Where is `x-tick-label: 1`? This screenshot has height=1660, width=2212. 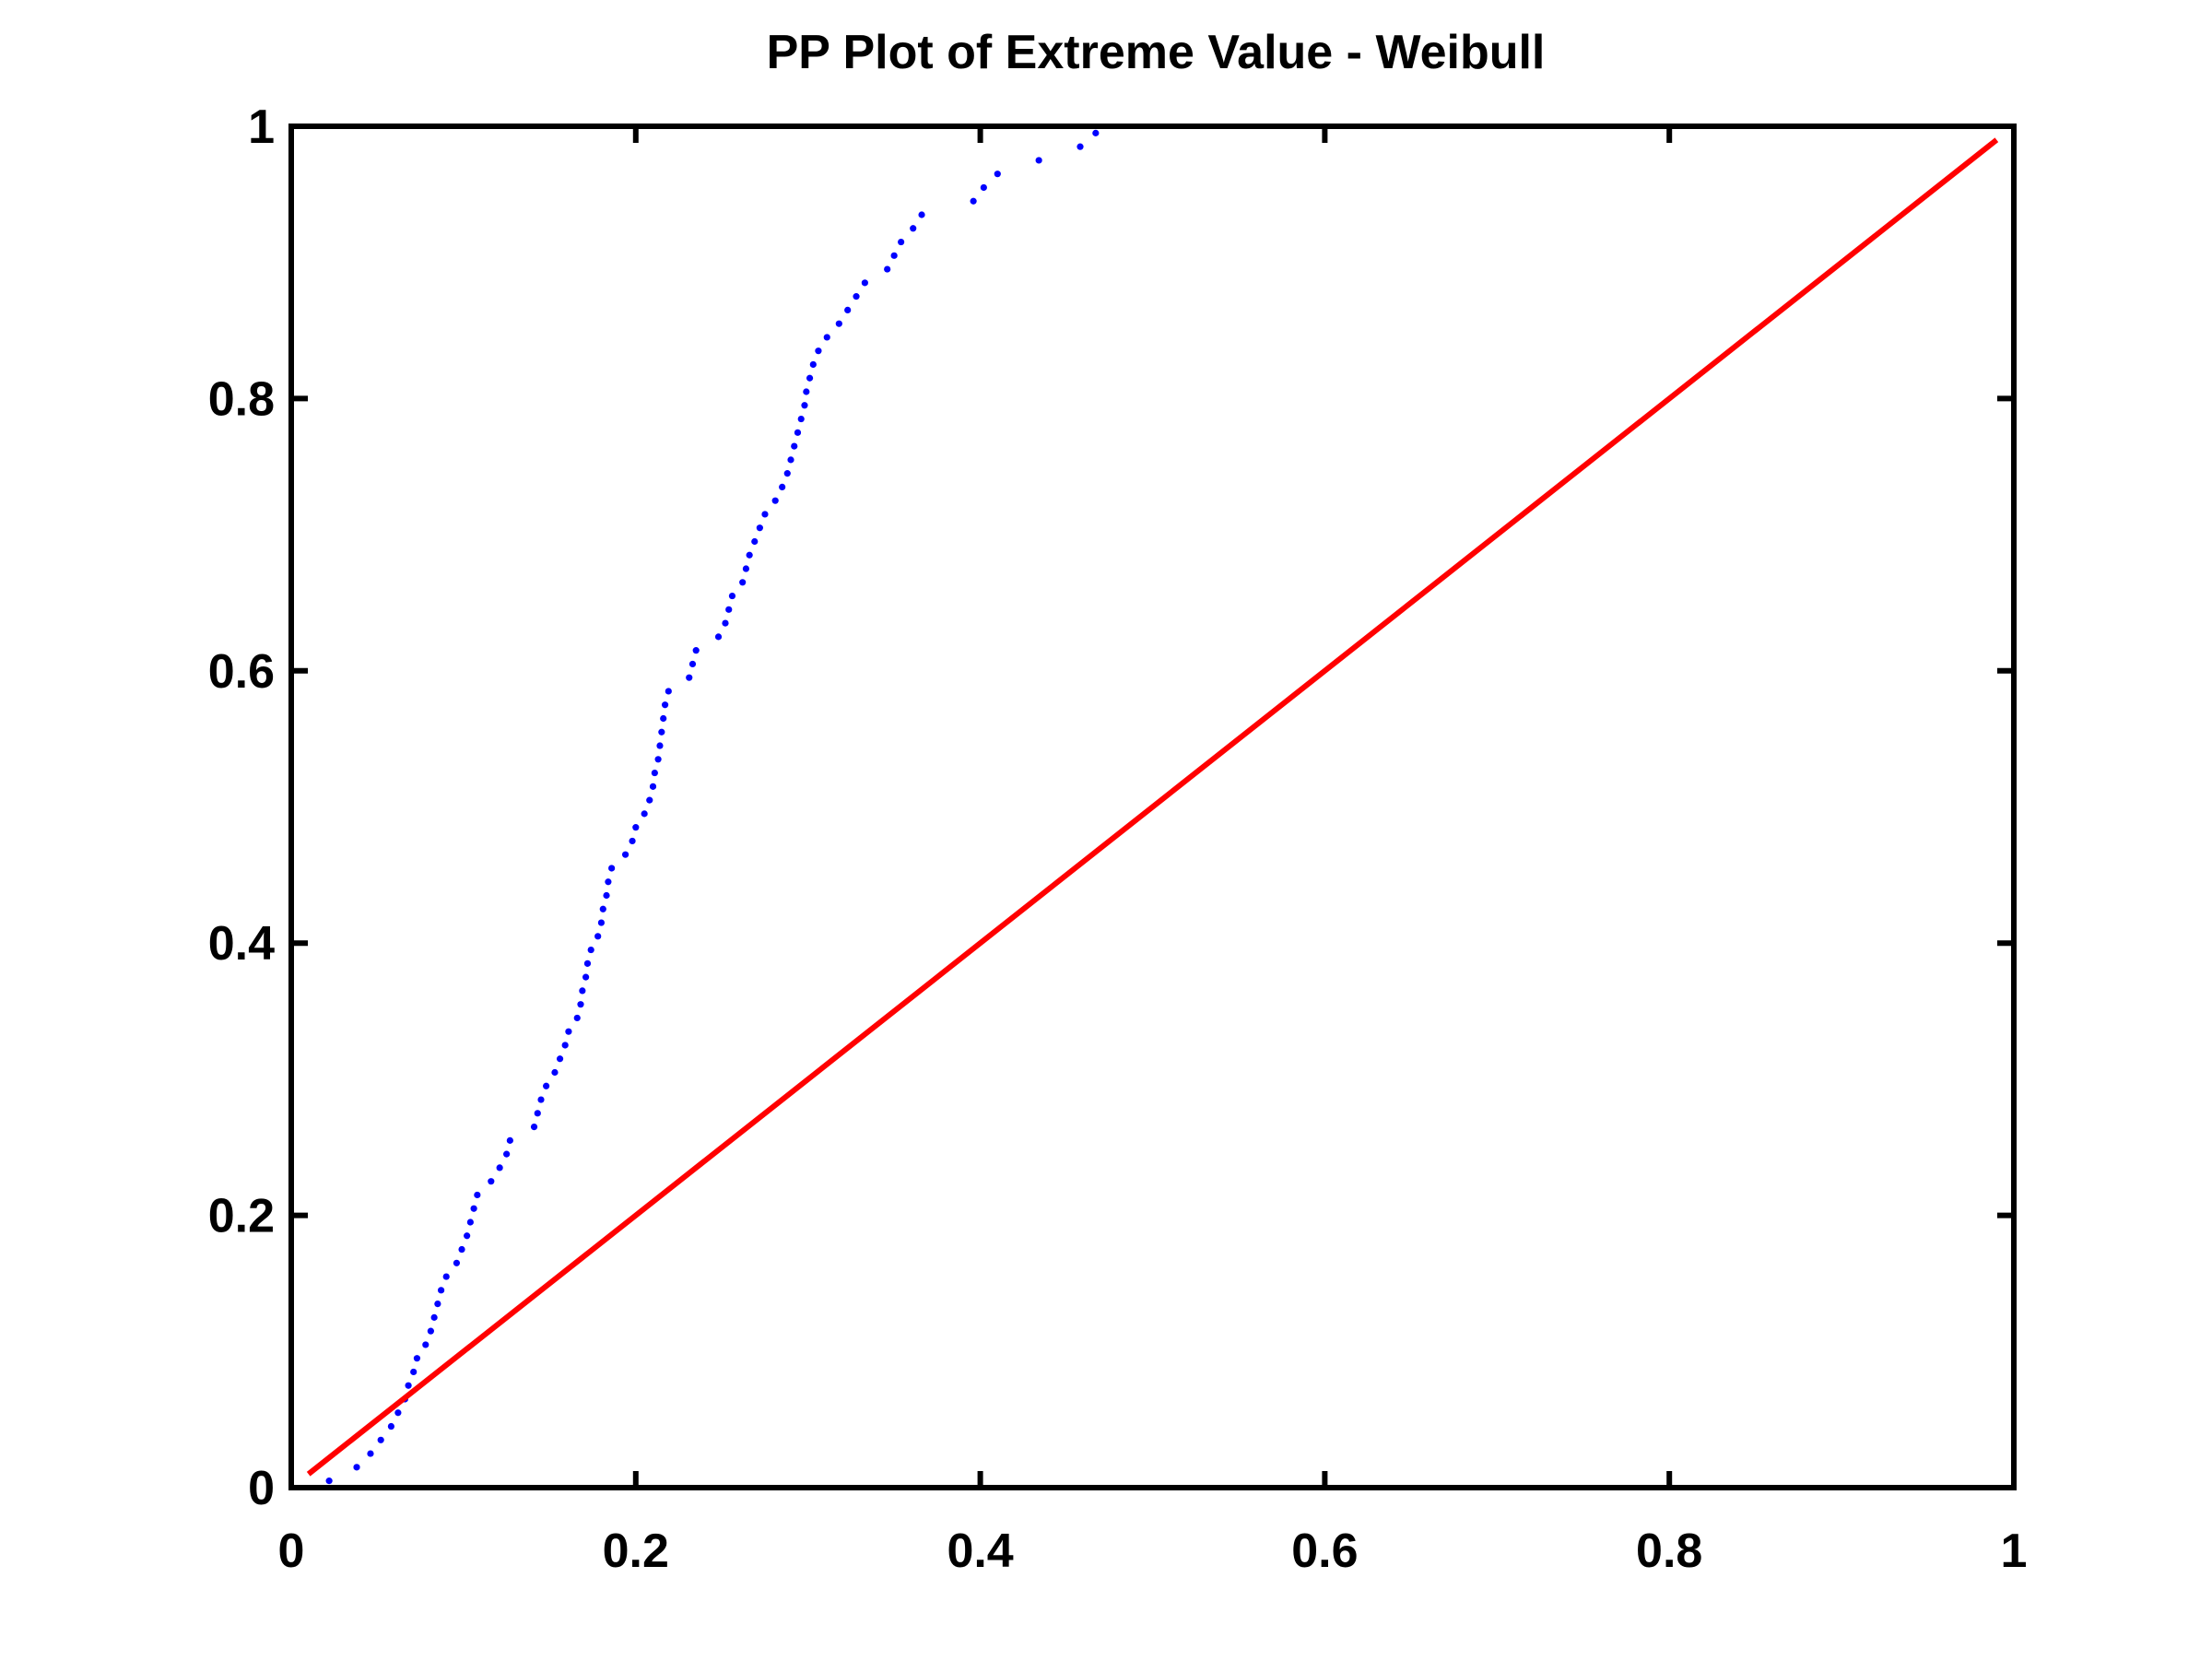 x-tick-label: 1 is located at coordinates (2014, 1551).